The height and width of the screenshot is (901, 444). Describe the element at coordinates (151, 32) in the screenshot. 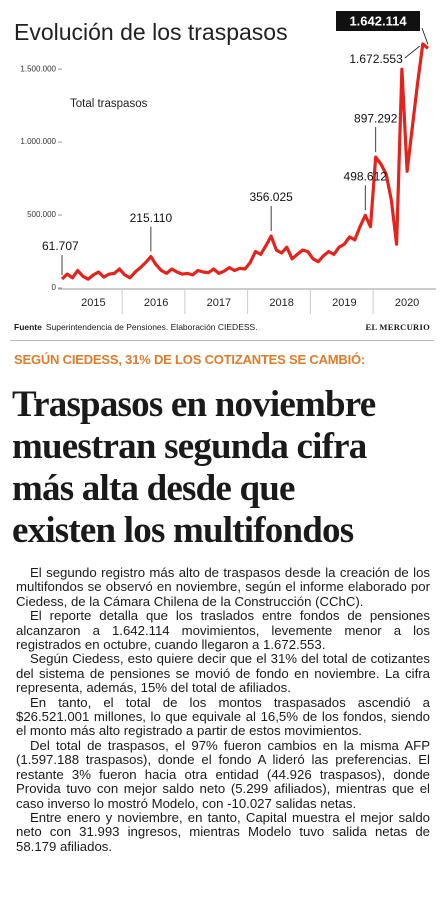

I see `chart-title: Evolución de los traspasos` at that location.